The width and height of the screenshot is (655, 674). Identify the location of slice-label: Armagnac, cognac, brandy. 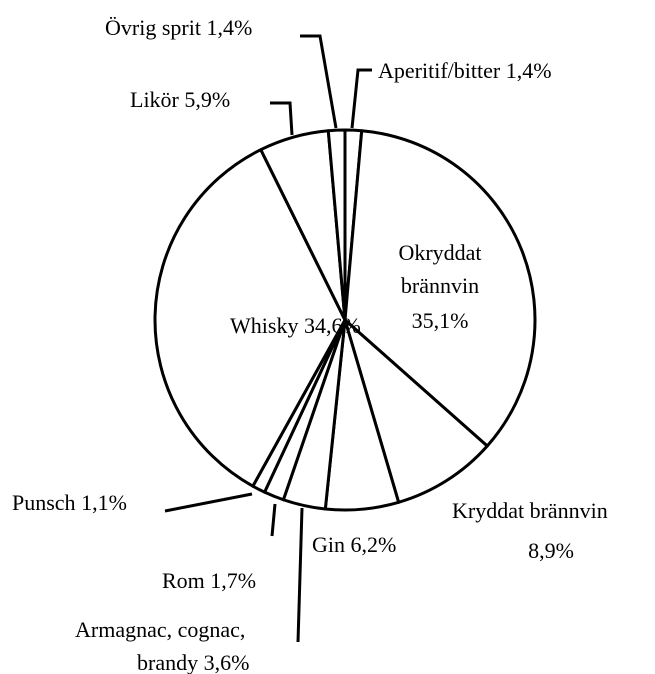
(160, 645).